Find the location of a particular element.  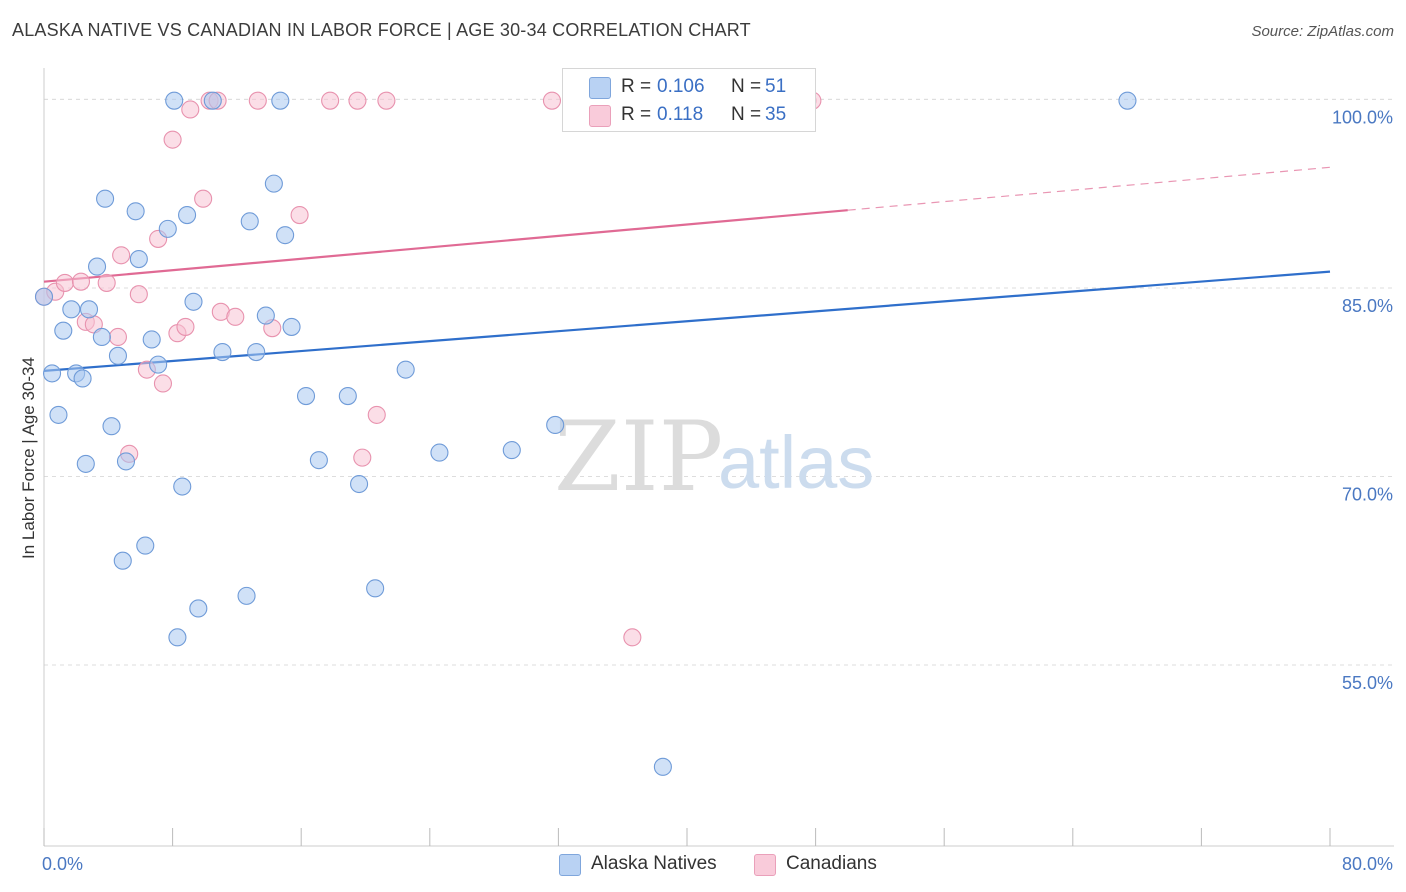

legend-row-alaska-natives: R = 0.106 N = 51 is located at coordinates (689, 87).